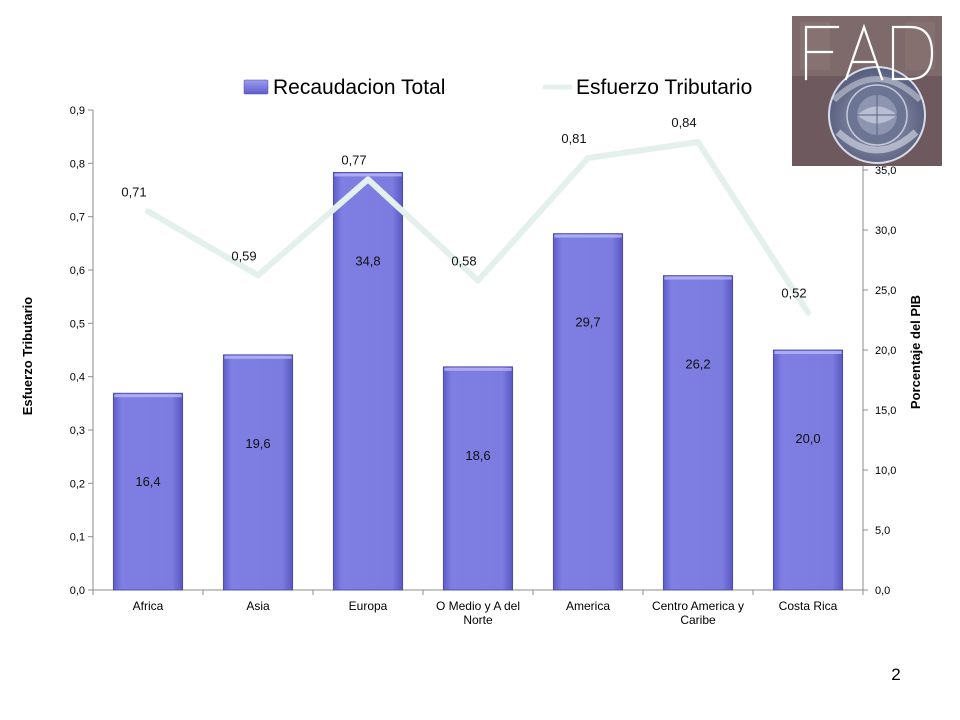 Image resolution: width=960 pixels, height=720 pixels. I want to click on left-axis-ticks: 0,0 0,1 0,2 0,3 0,4 0,5 0,6 0,7 0,8 0,9, so click(81, 351).